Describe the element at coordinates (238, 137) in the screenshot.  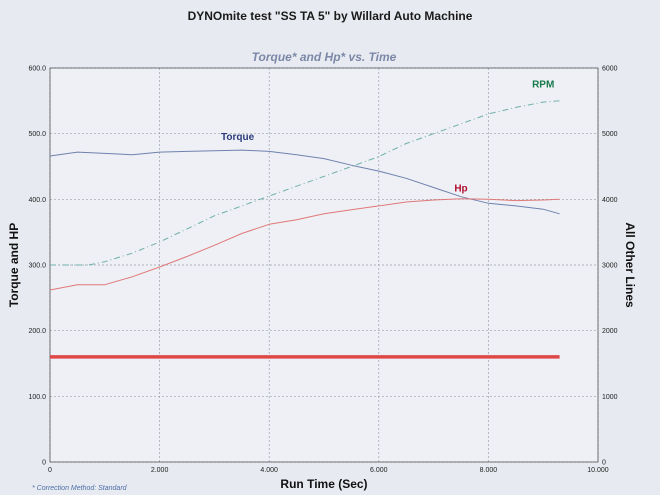
I see `torque-series-label: Torque` at that location.